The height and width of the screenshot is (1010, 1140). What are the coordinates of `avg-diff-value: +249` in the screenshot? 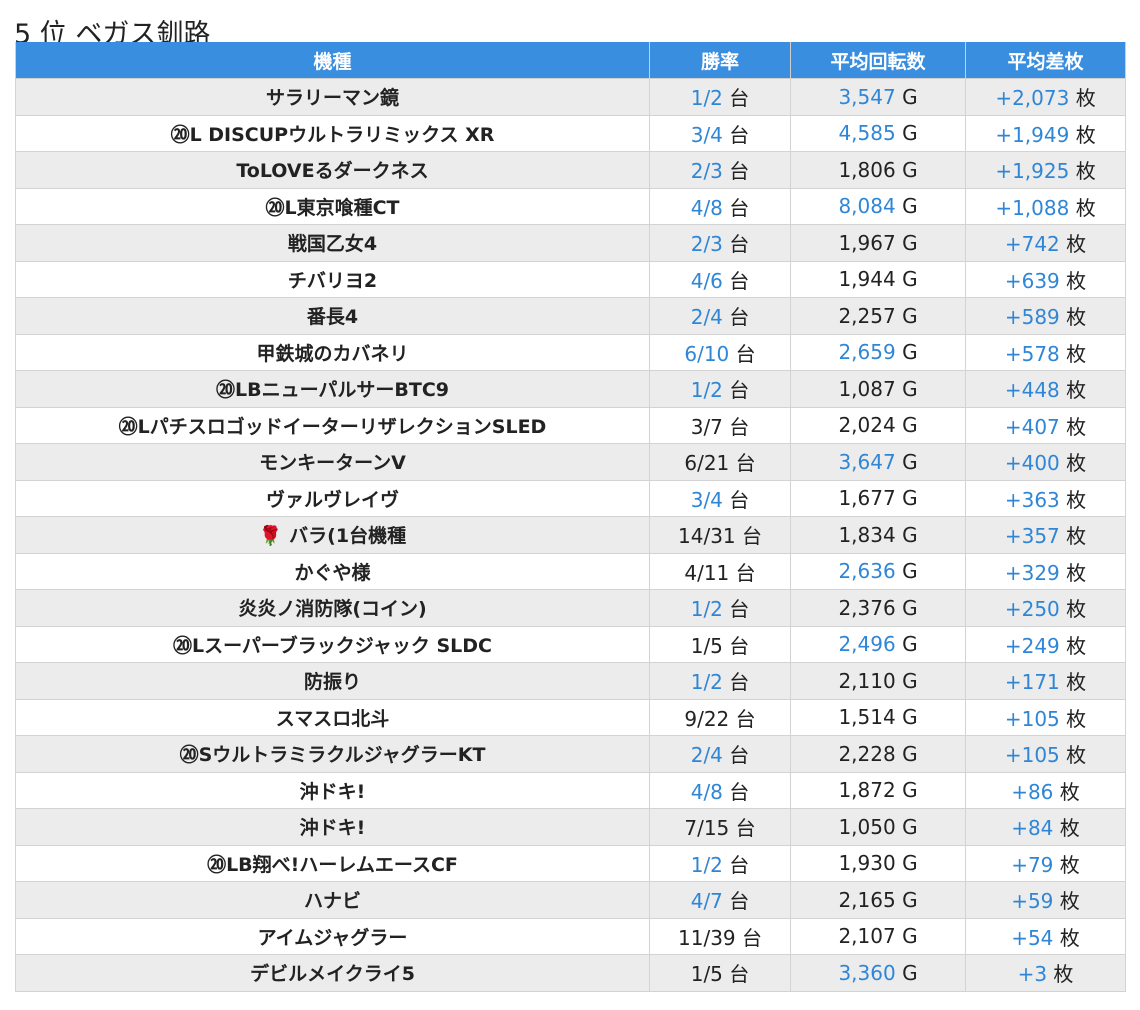 It's located at (1032, 645).